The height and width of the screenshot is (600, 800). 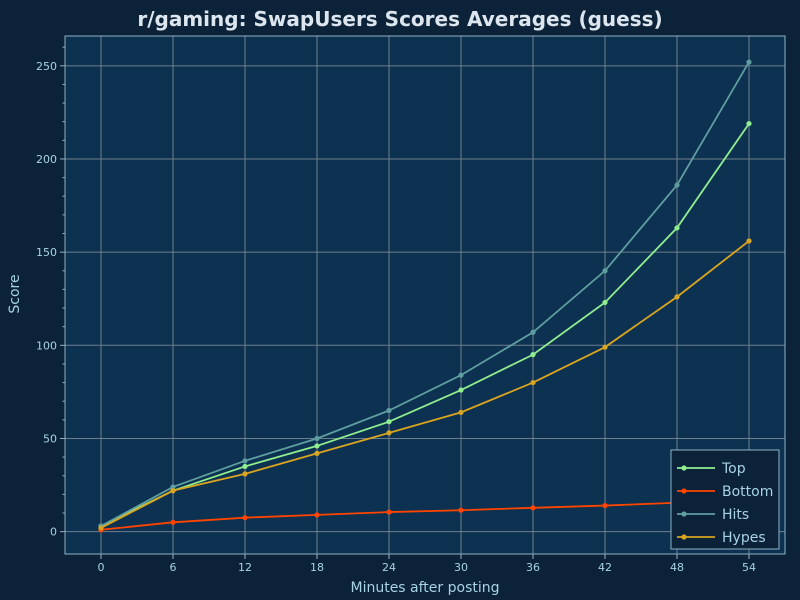 What do you see at coordinates (50, 438) in the screenshot?
I see `y-tick-label: 50` at bounding box center [50, 438].